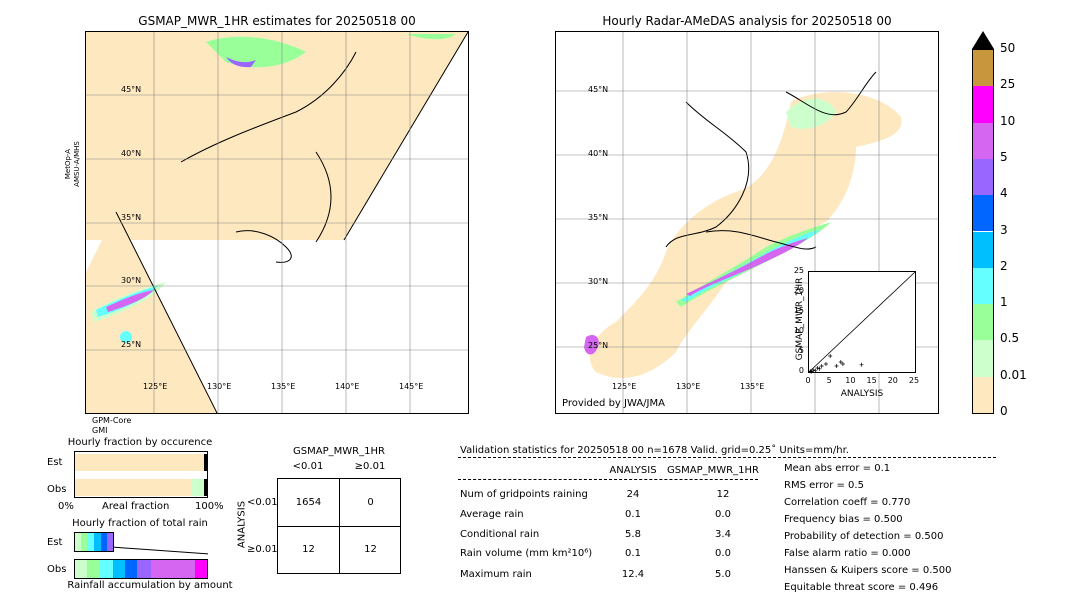  What do you see at coordinates (411, 386) in the screenshot?
I see `left-lon-145: 145°E` at bounding box center [411, 386].